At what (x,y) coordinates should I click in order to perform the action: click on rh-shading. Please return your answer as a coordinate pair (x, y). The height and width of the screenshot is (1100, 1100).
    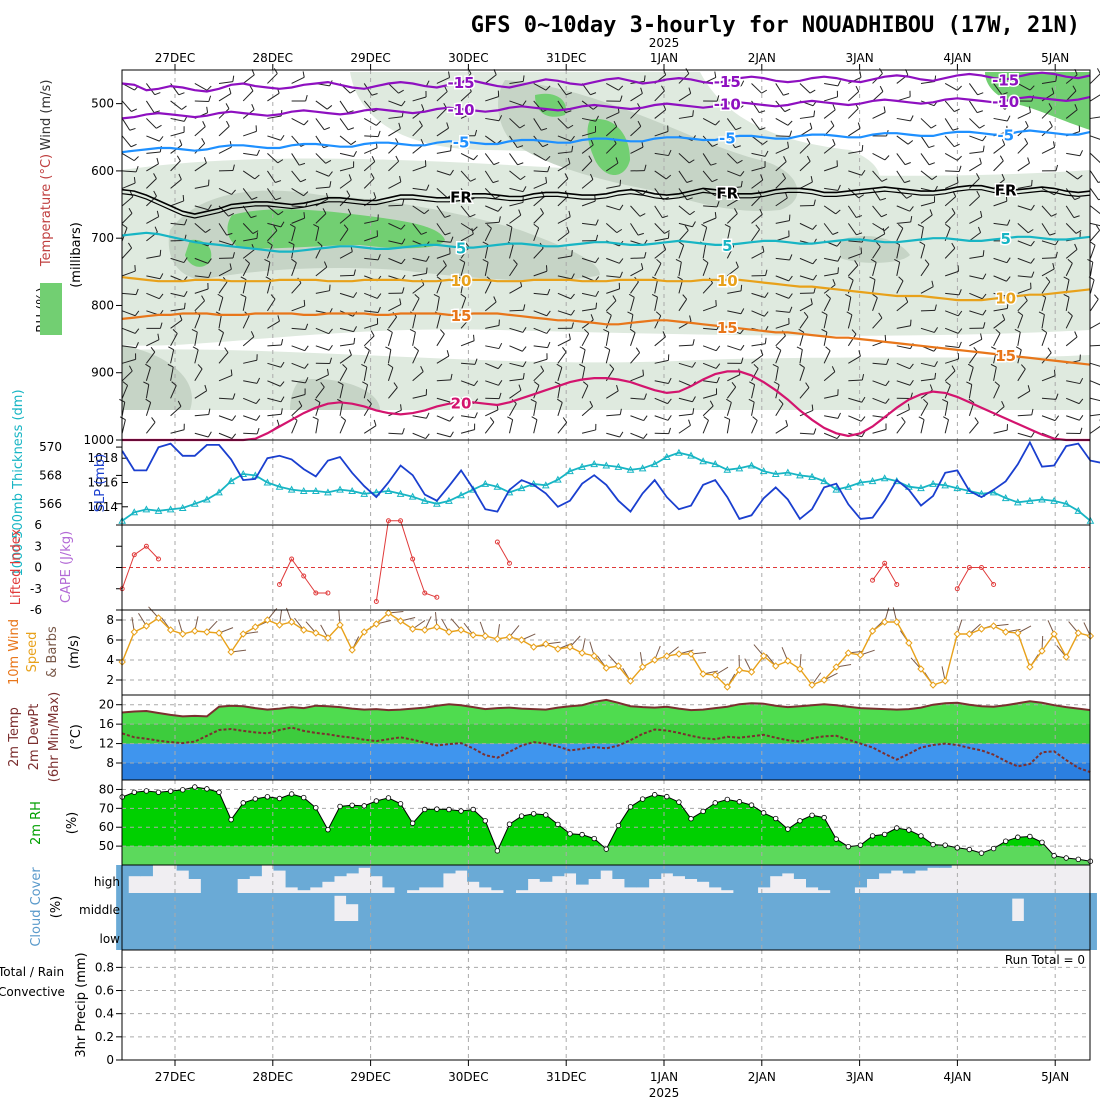
    Looking at the image, I should click on (1037, 101).